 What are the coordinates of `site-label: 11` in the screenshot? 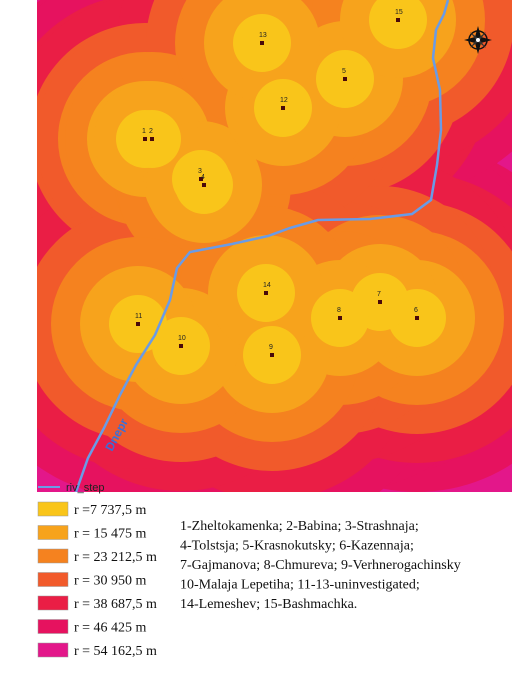 It's located at (138, 316).